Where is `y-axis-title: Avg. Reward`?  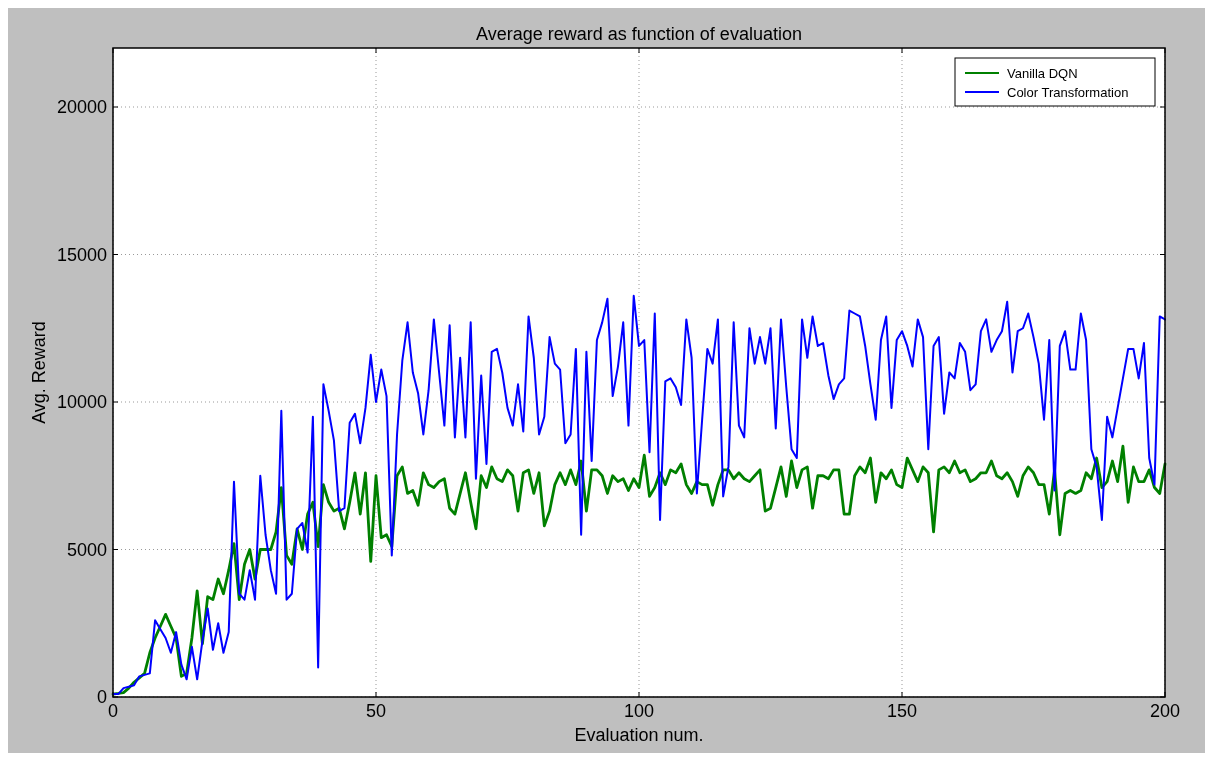
y-axis-title: Avg. Reward is located at coordinates (39, 372).